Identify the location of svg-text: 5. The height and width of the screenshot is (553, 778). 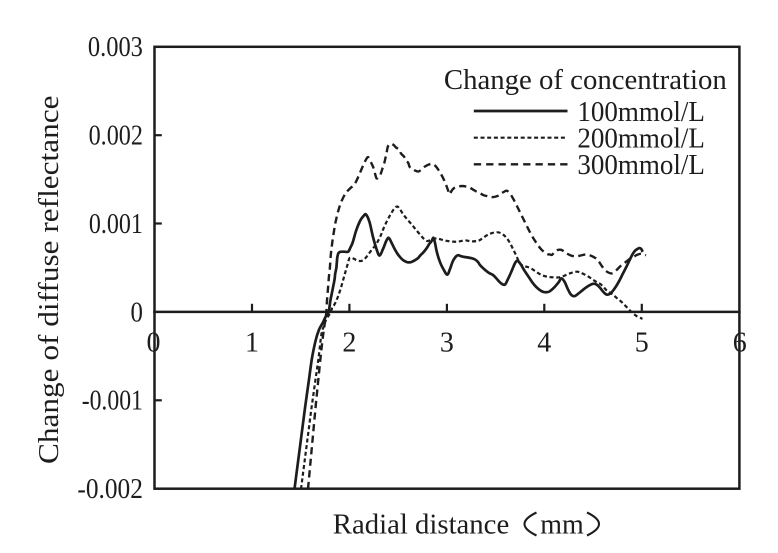
(642, 342).